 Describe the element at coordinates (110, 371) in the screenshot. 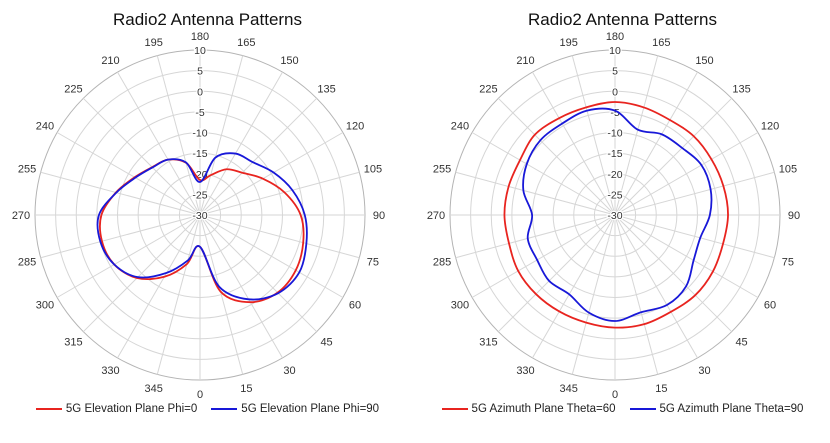

I see `angle-tick-label: 330` at that location.